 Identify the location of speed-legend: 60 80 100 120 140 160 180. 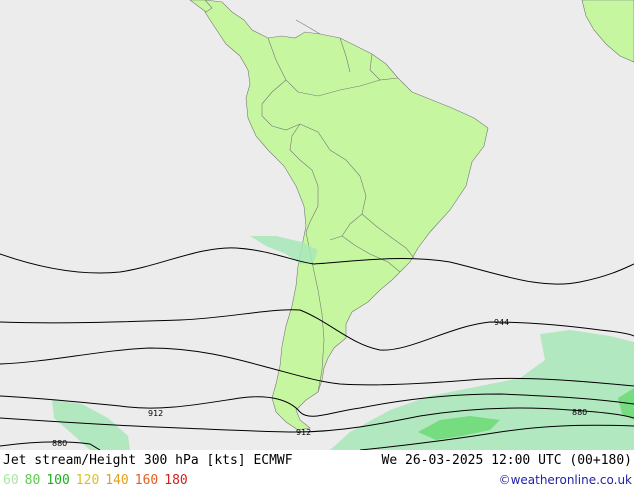
(98, 480).